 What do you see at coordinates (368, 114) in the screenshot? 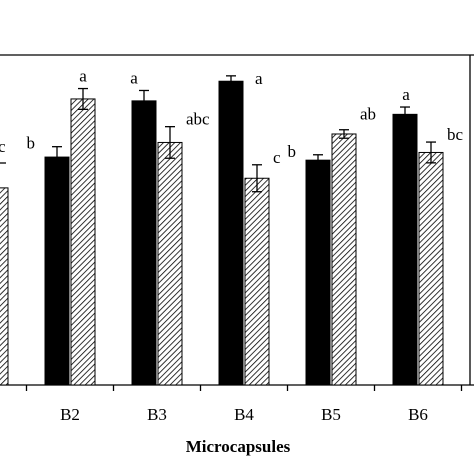
I see `significance-label: ab` at bounding box center [368, 114].